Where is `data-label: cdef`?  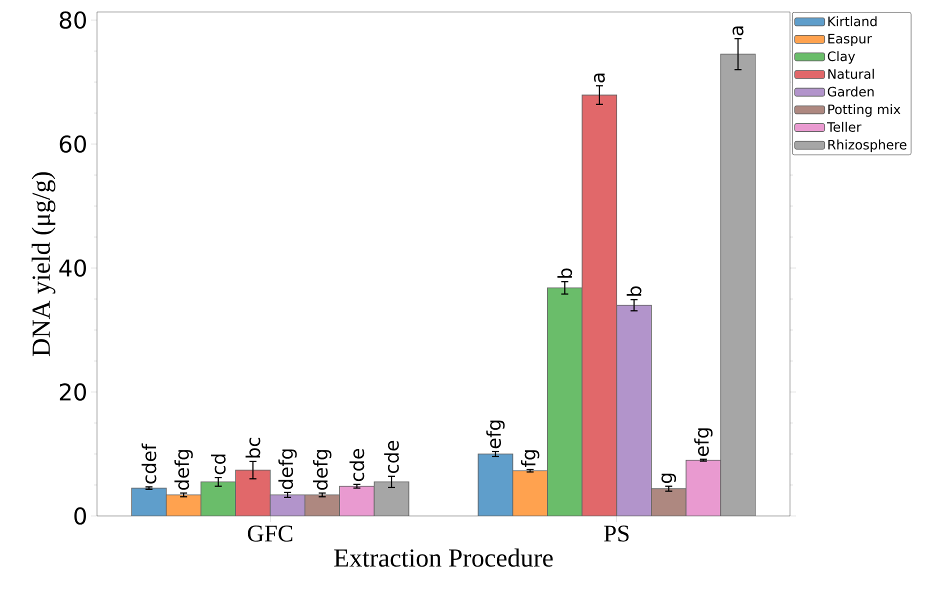
data-label: cdef is located at coordinates (149, 463).